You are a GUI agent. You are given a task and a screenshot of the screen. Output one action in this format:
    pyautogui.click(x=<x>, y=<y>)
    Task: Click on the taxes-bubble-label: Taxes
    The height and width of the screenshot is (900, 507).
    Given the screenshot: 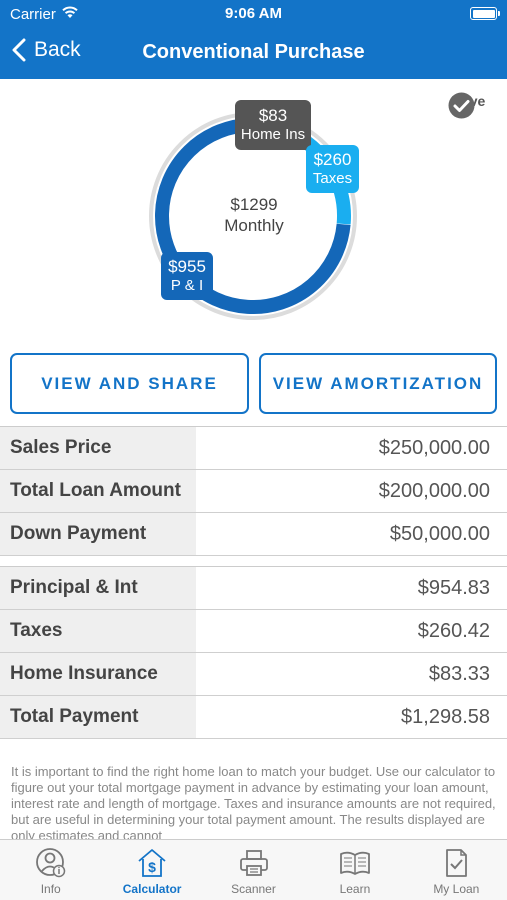 What is the action you would take?
    pyautogui.click(x=332, y=178)
    